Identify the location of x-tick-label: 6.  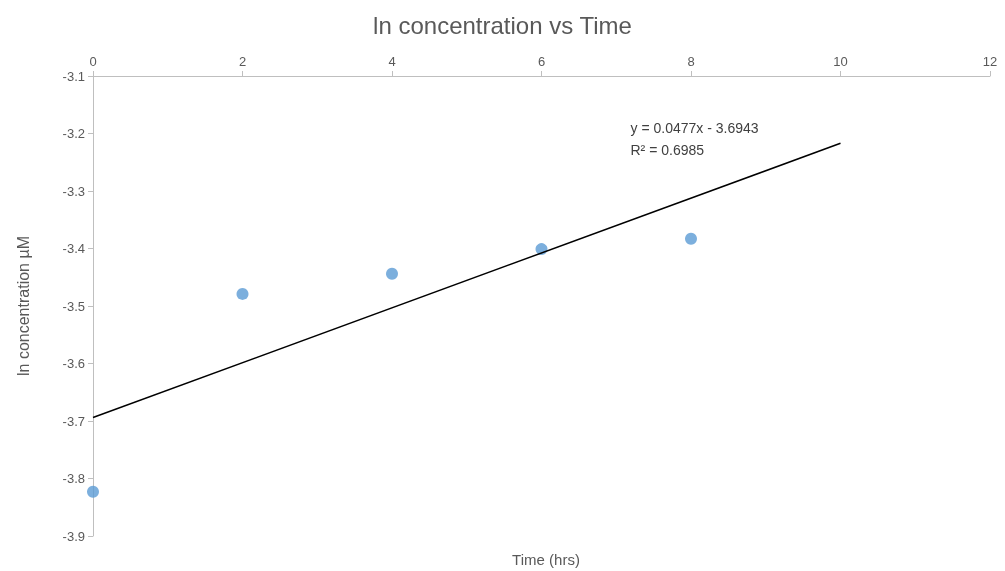
(541, 61).